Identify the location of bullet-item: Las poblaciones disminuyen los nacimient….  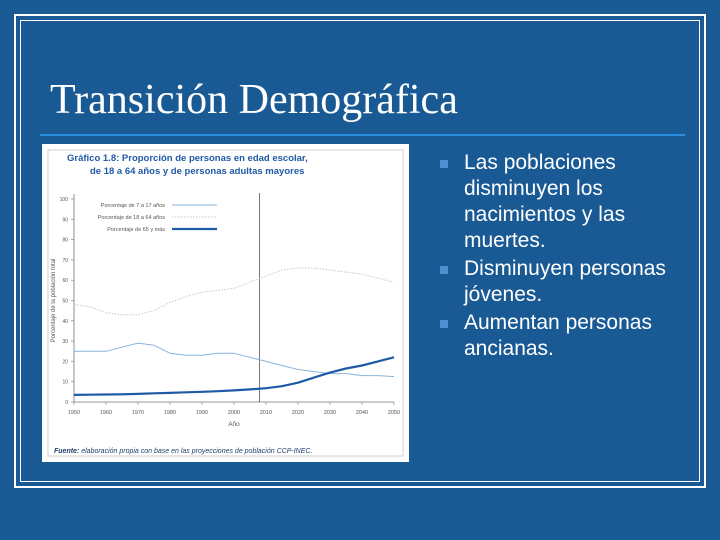
(565, 202).